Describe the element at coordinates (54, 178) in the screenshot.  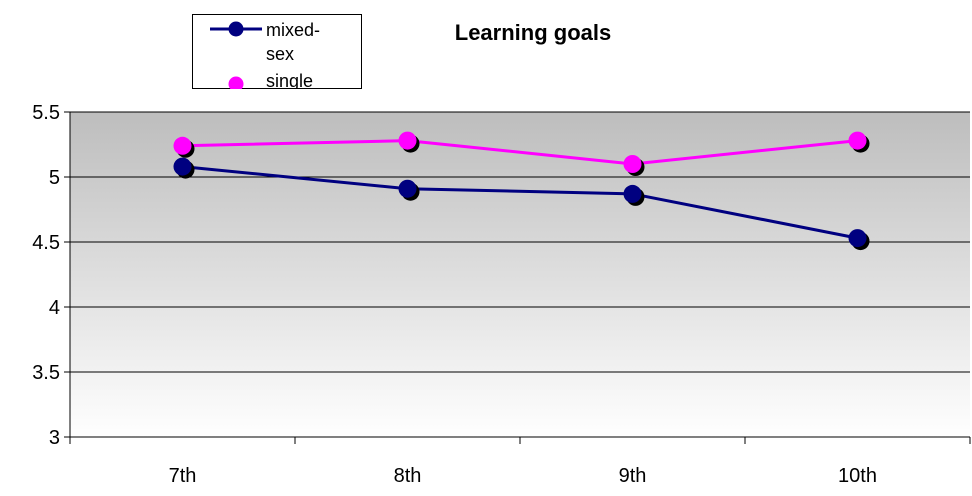
I see `y-tick-label: 5` at that location.